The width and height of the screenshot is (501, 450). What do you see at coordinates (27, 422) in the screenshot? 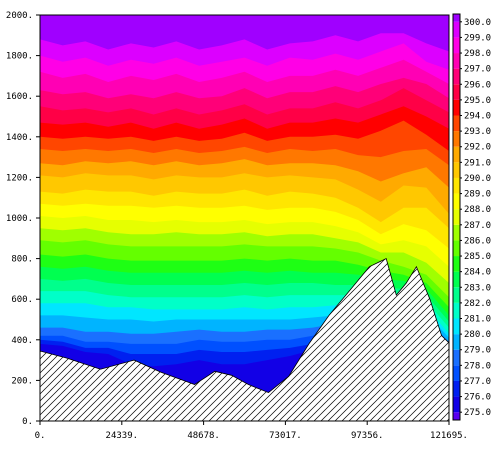
I see `y-tick-label: 0.` at bounding box center [27, 422].